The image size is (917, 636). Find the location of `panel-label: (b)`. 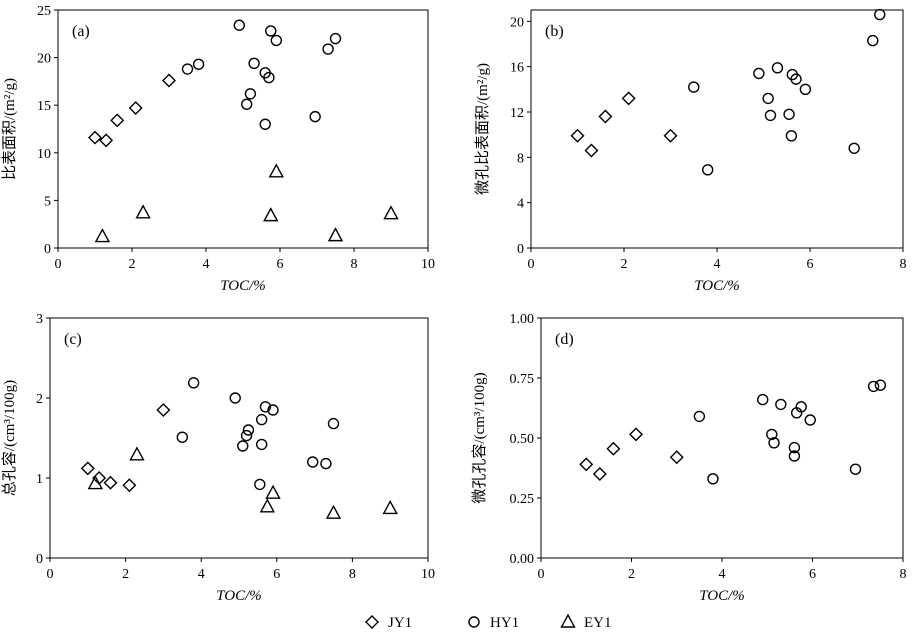

panel-label: (b) is located at coordinates (554, 31).